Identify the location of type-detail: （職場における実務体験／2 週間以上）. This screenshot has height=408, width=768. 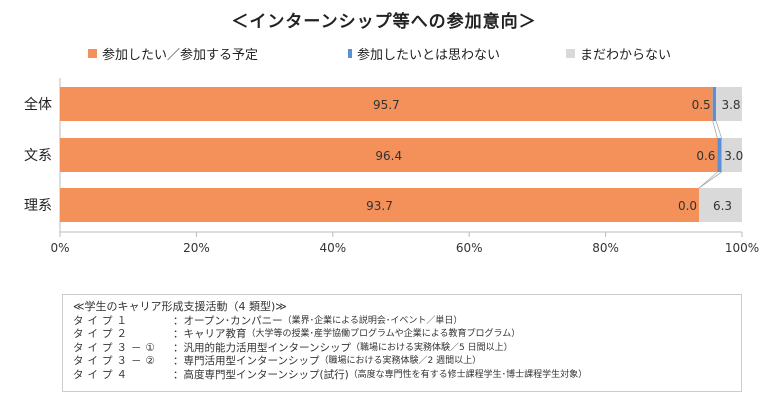
(400, 361).